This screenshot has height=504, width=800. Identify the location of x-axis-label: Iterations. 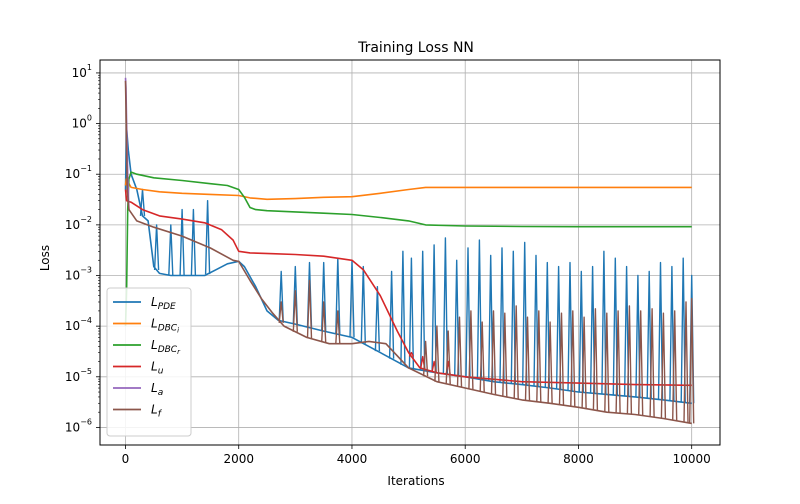
(415, 481).